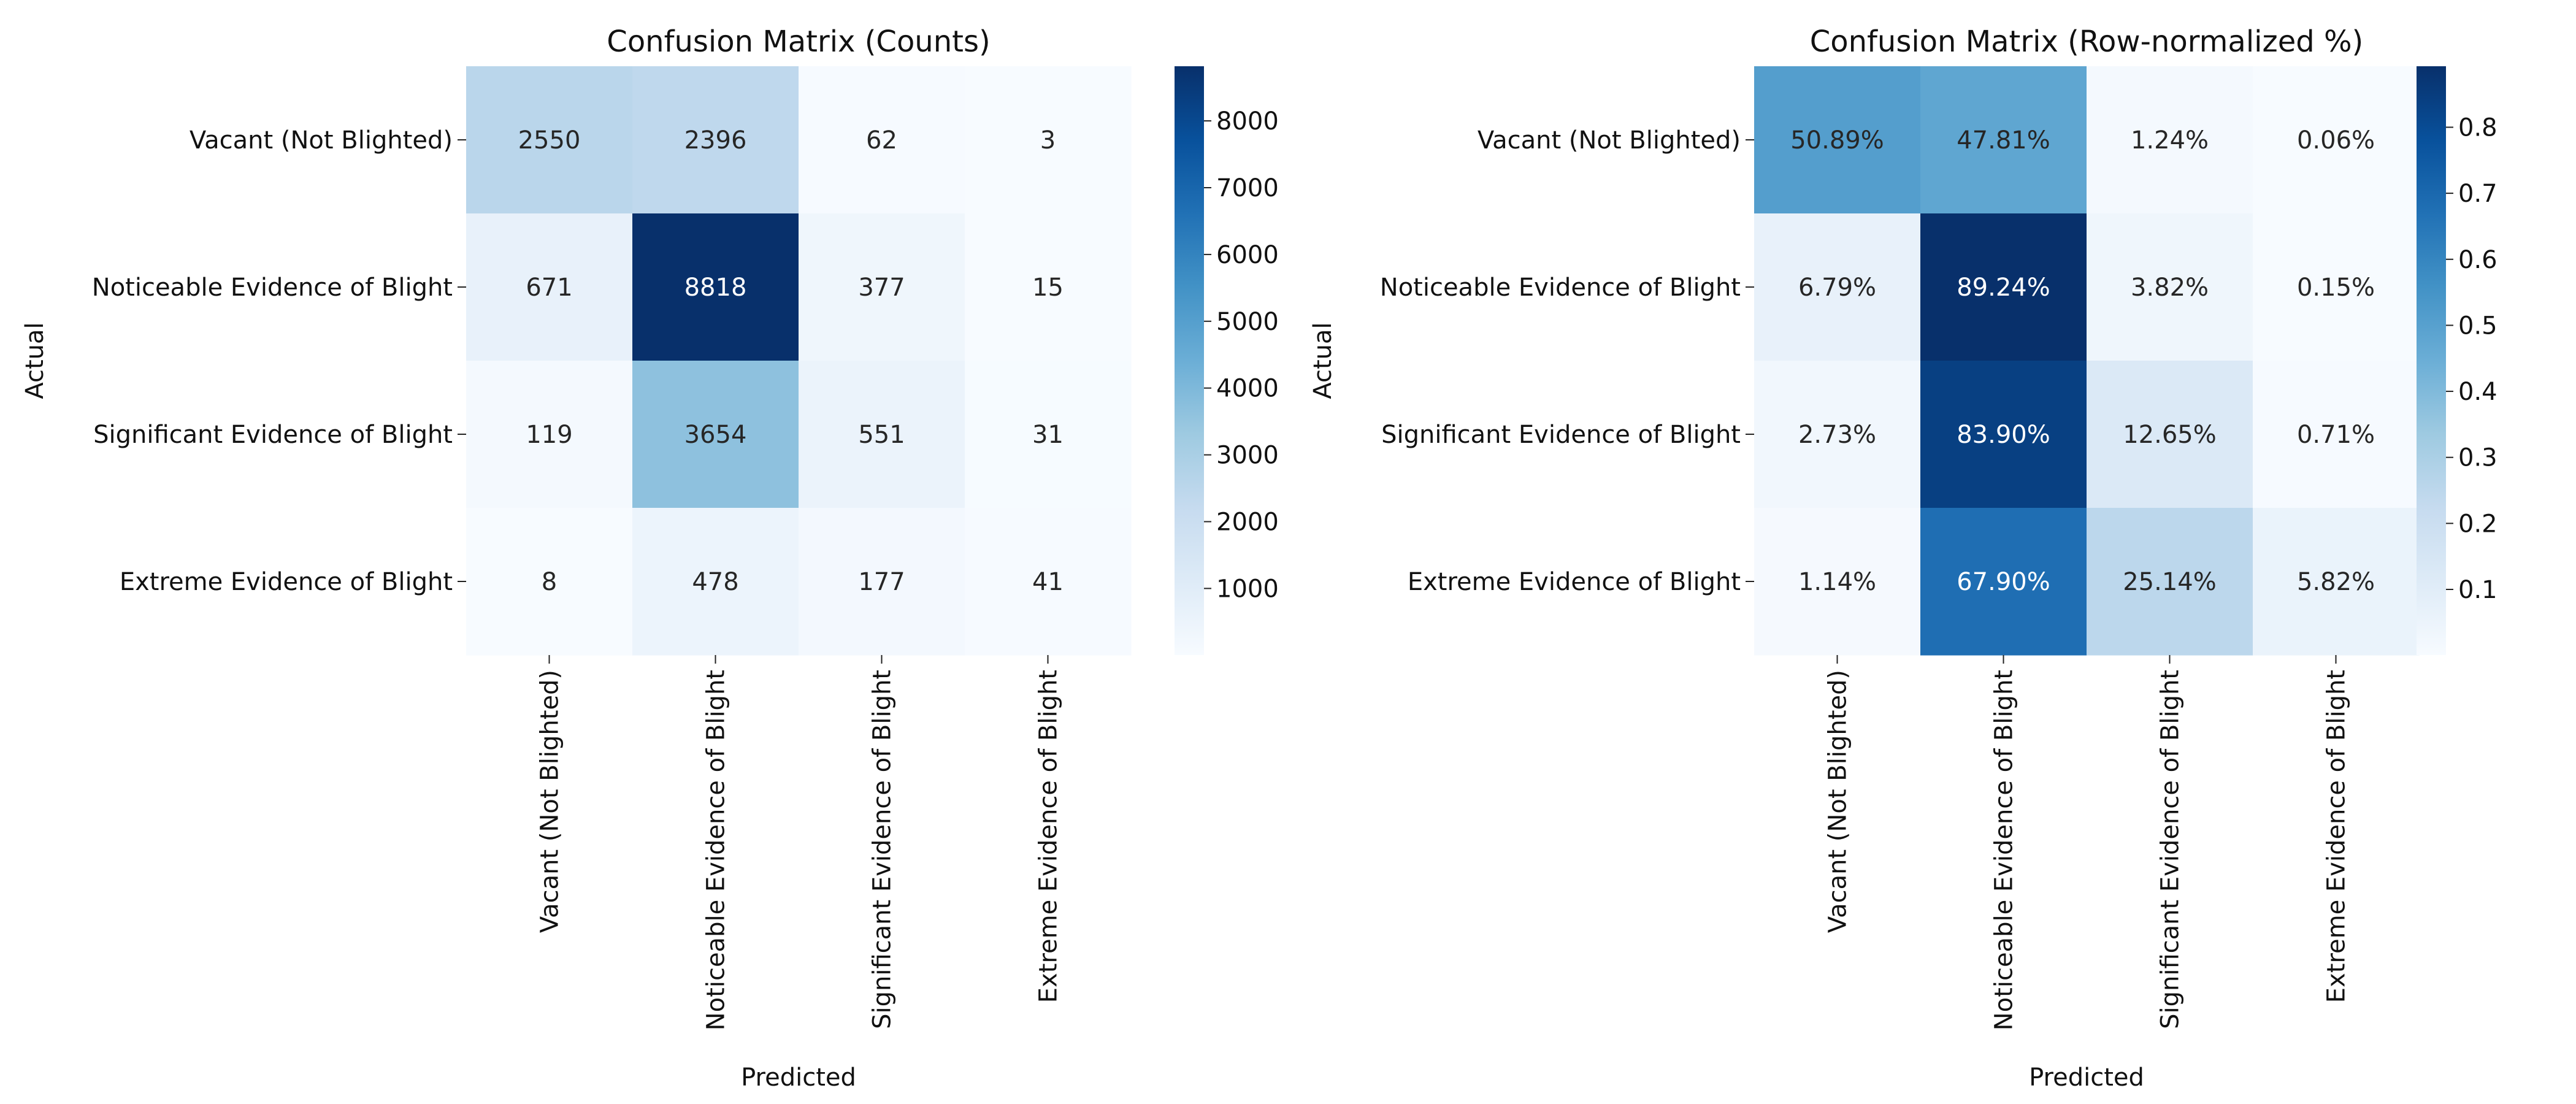 The width and height of the screenshot is (2576, 1104). Describe the element at coordinates (1247, 255) in the screenshot. I see `colorbar-tick-label: 6000` at that location.